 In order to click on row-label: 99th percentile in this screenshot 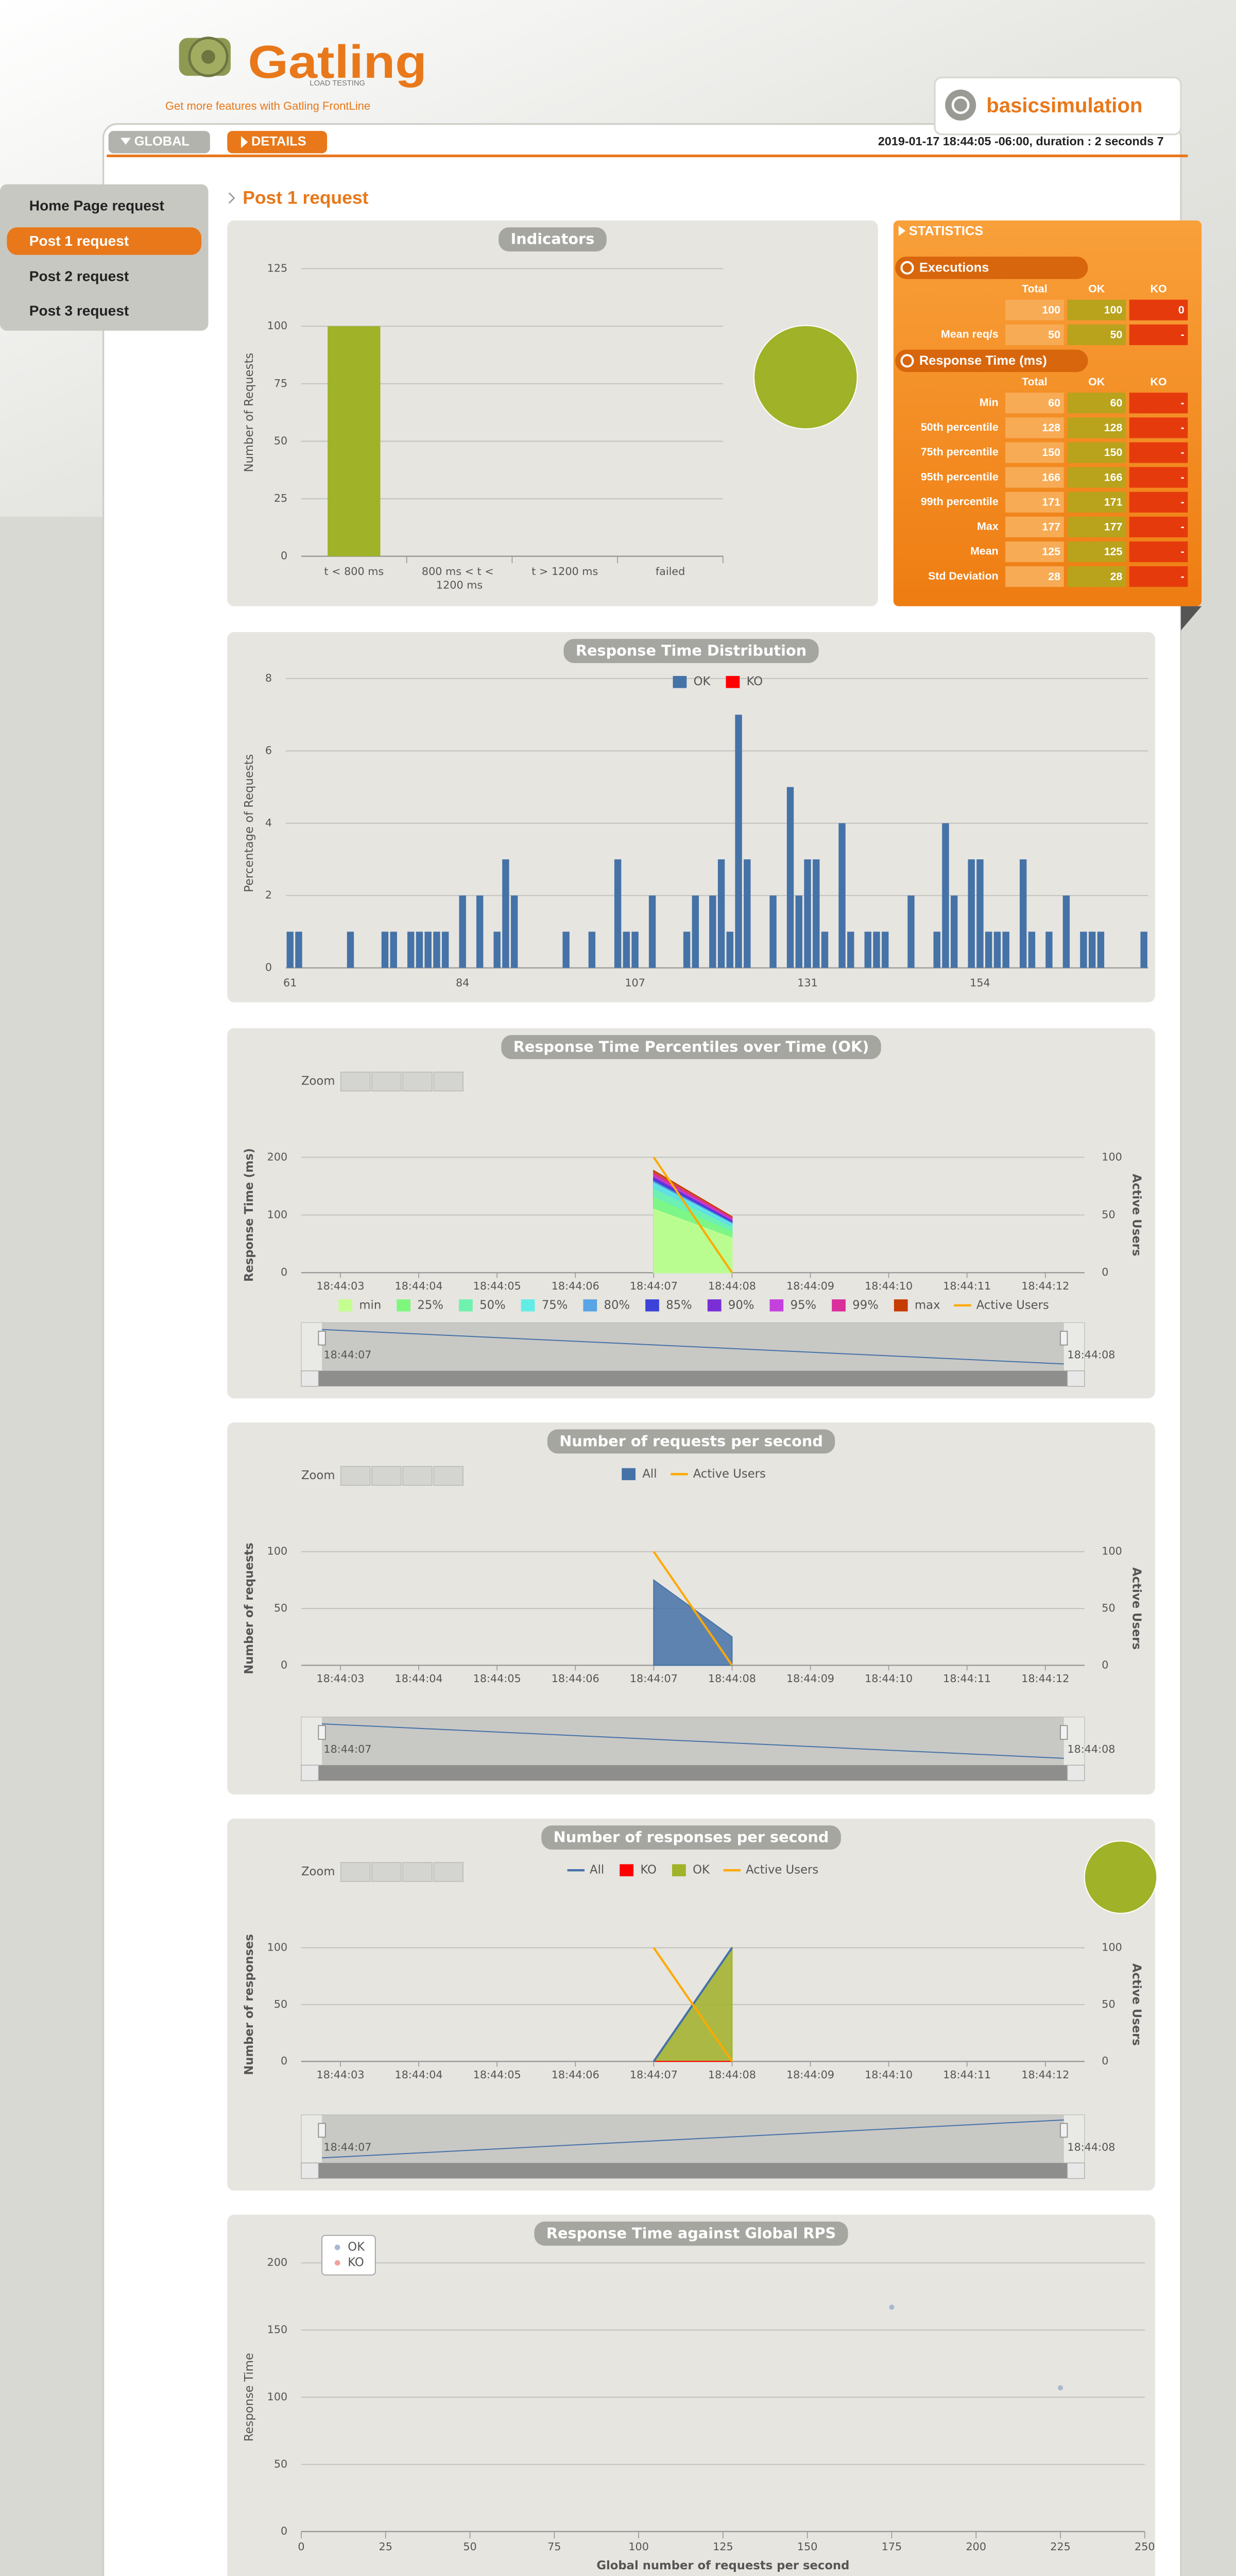, I will do `click(960, 501)`.